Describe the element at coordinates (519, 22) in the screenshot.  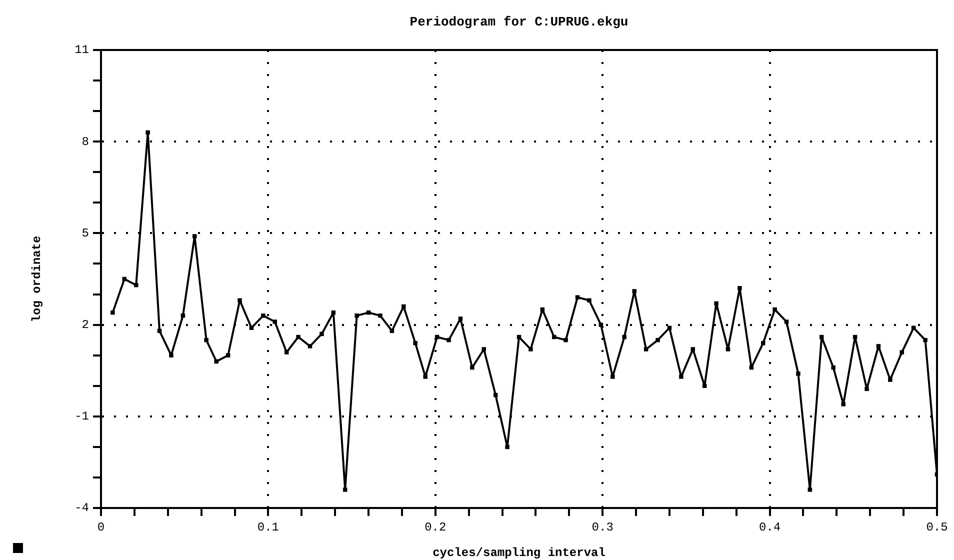
I see `chart-title: Periodogram for C:UPRUG.ekgu` at that location.